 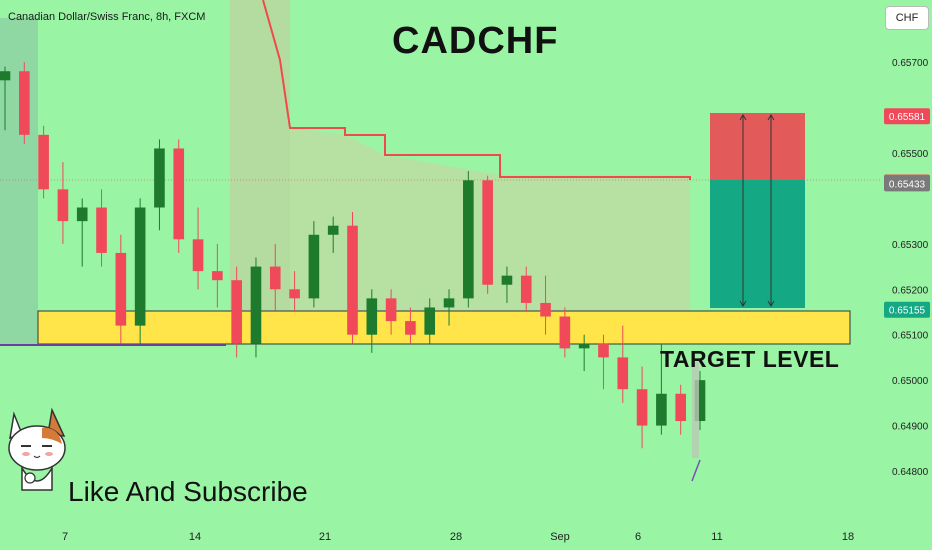 What do you see at coordinates (757, 146) in the screenshot?
I see `stop-loss-box` at bounding box center [757, 146].